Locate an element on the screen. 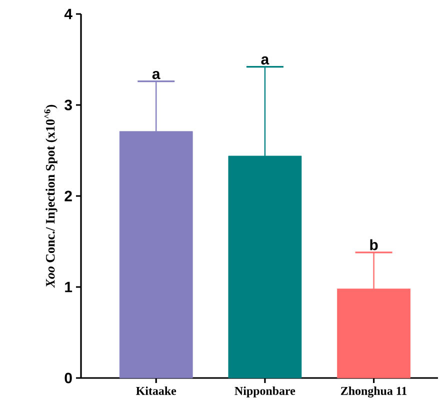 This screenshot has height=414, width=440. y-tick-label: 1 is located at coordinates (68, 287).